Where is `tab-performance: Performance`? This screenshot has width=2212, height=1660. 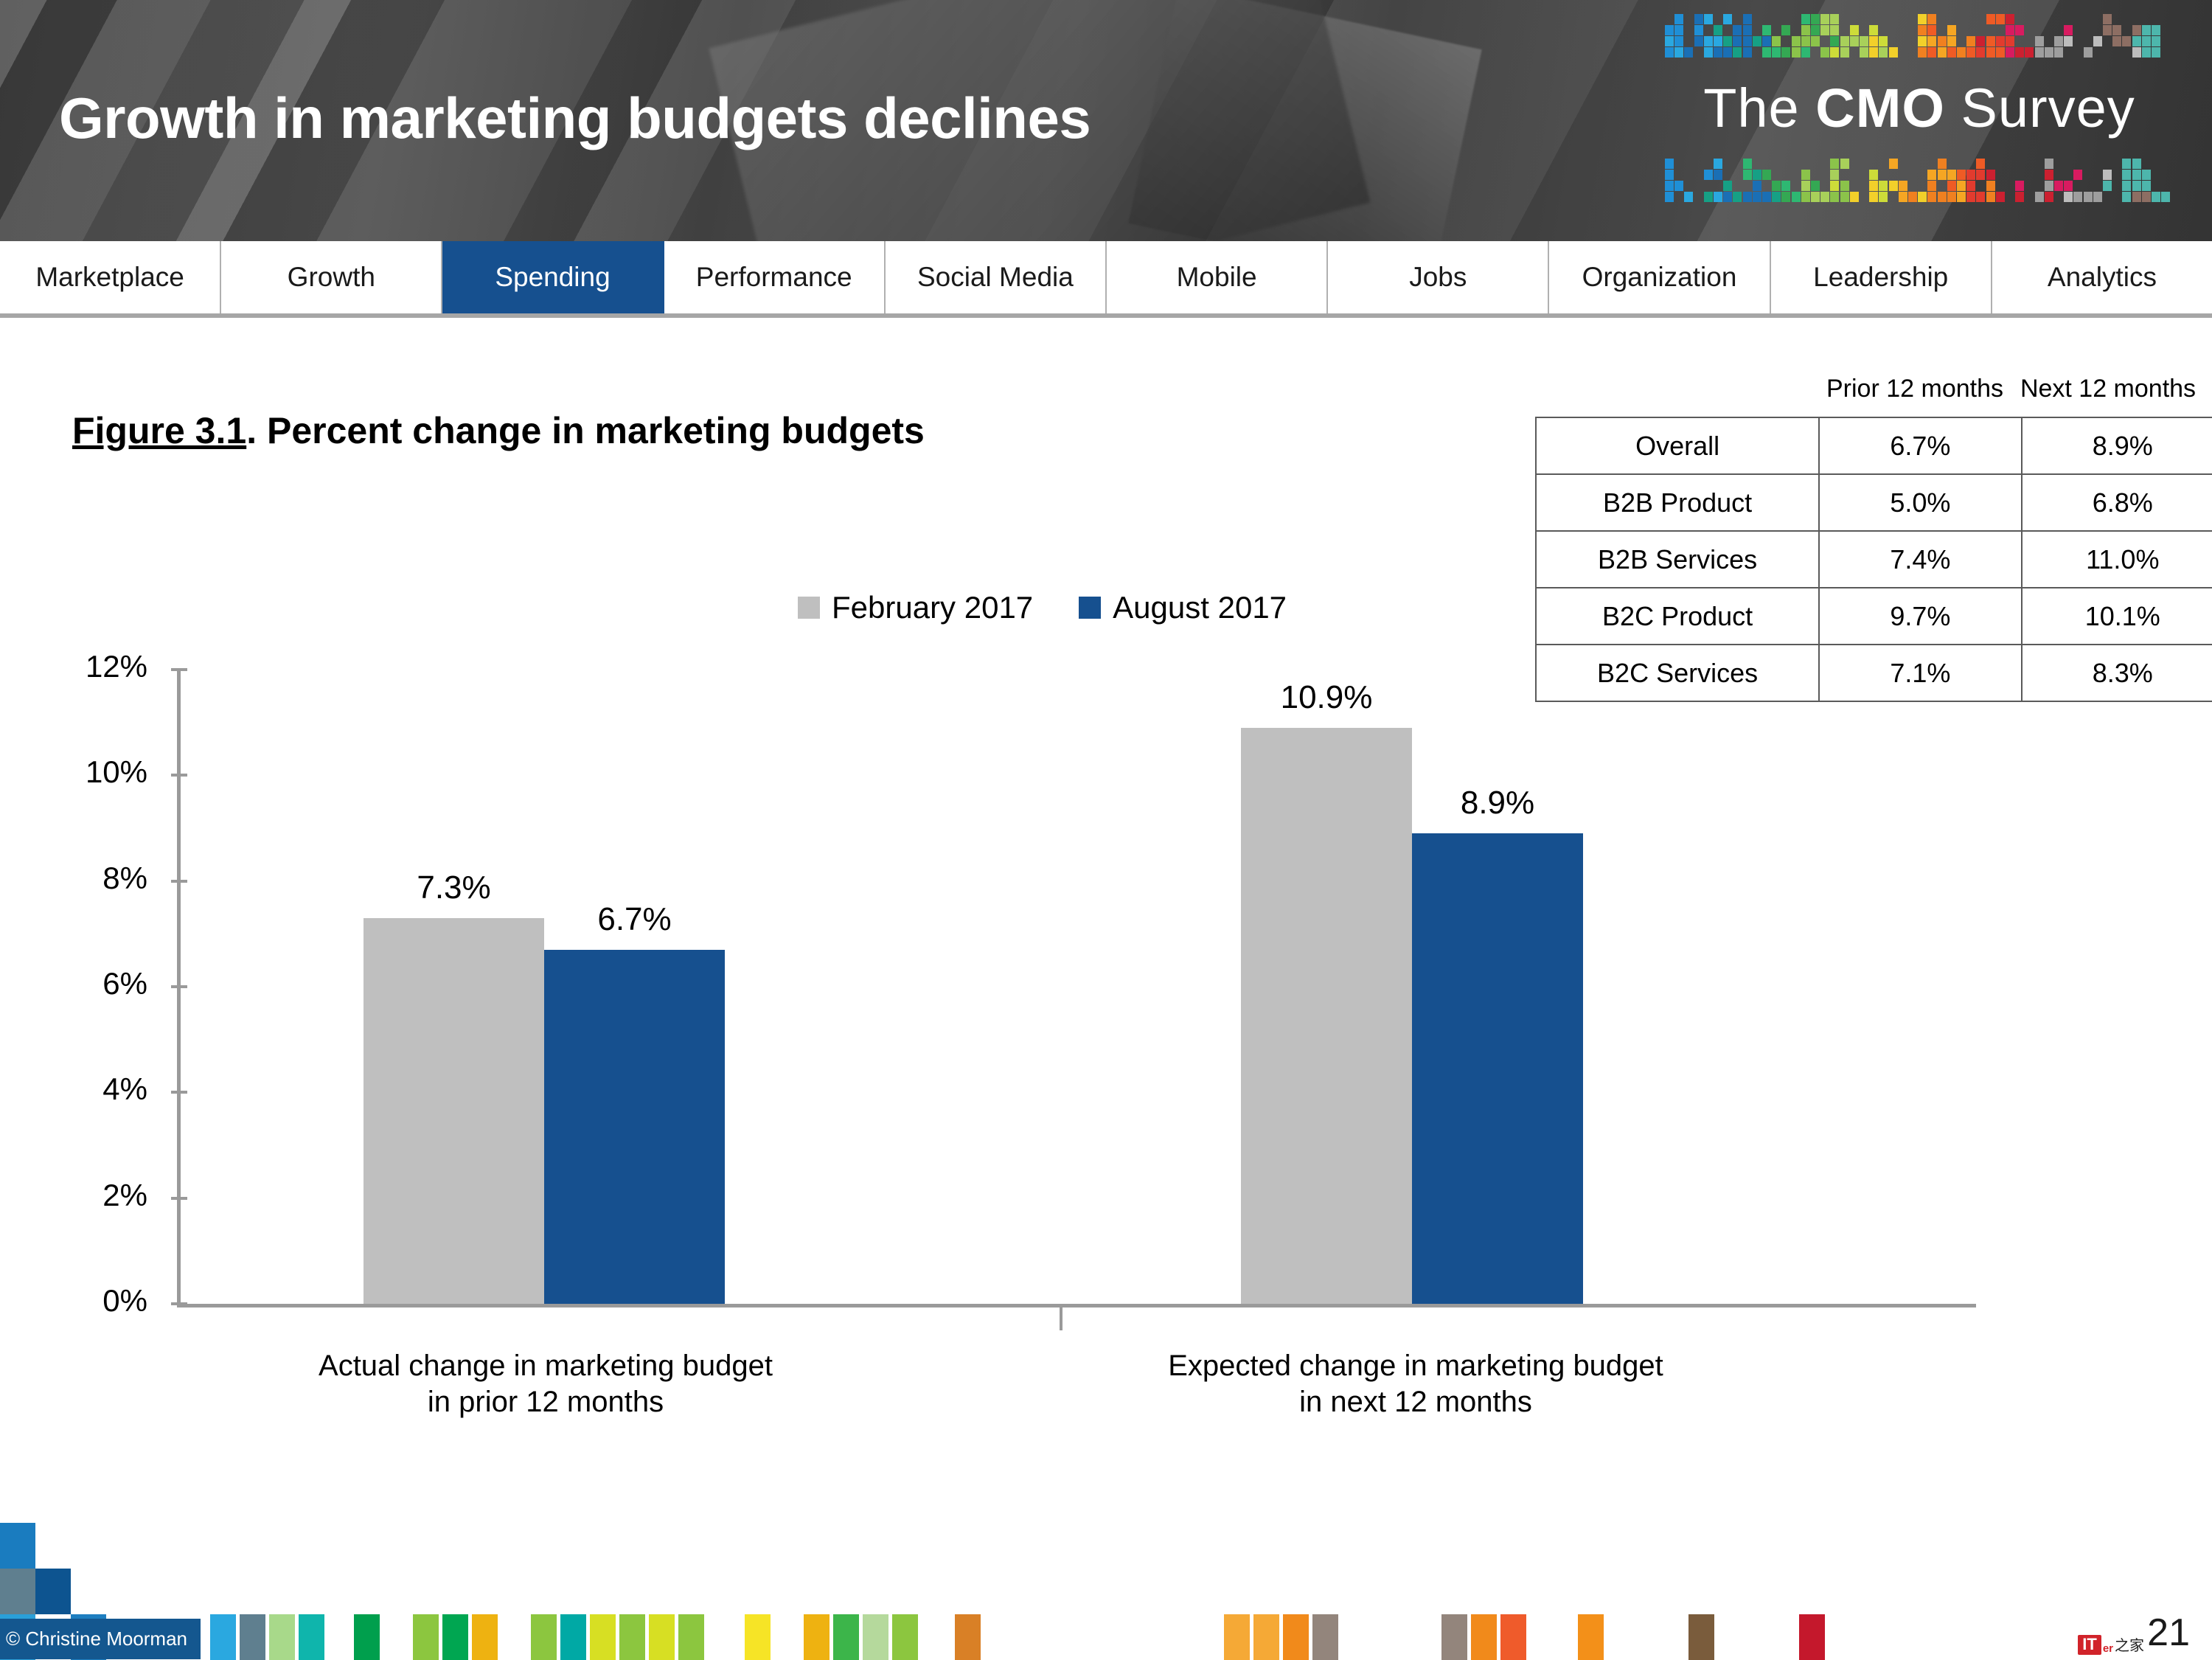
tab-performance: Performance is located at coordinates (775, 277).